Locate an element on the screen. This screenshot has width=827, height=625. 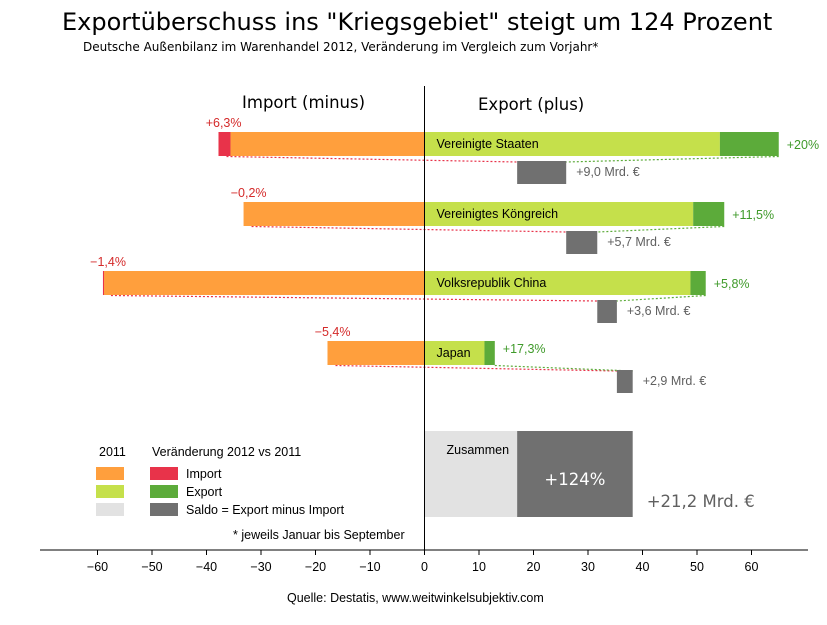
import-connector-vereinigte-staaten is located at coordinates (372, 159).